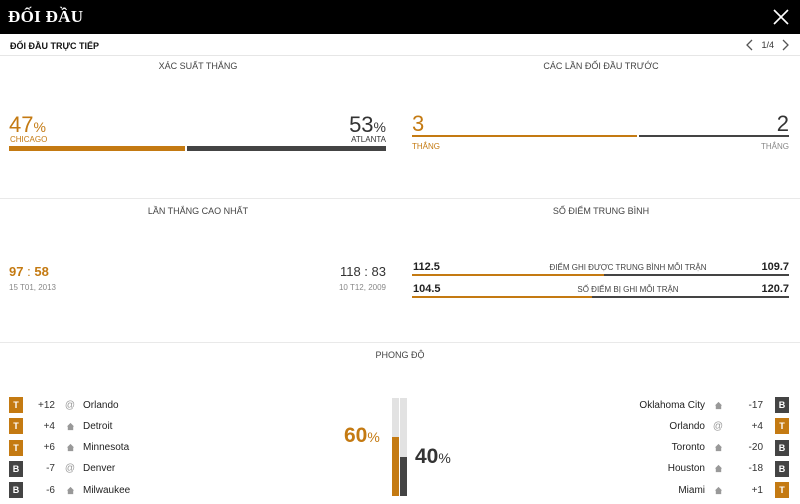  What do you see at coordinates (362, 287) in the screenshot?
I see `biggest-win-right-date: 10 T12, 2009` at bounding box center [362, 287].